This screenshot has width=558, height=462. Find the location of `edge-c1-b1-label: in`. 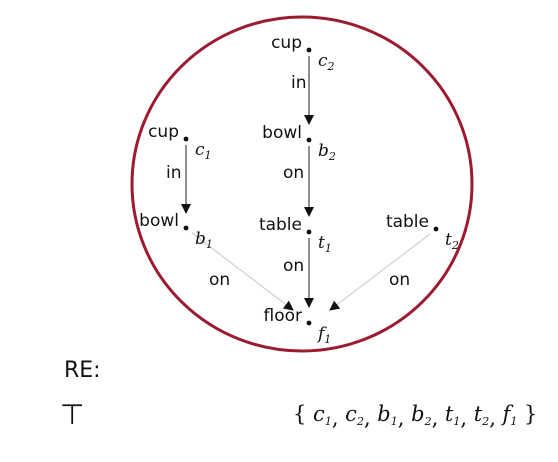

edge-c1-b1-label: in is located at coordinates (174, 173).